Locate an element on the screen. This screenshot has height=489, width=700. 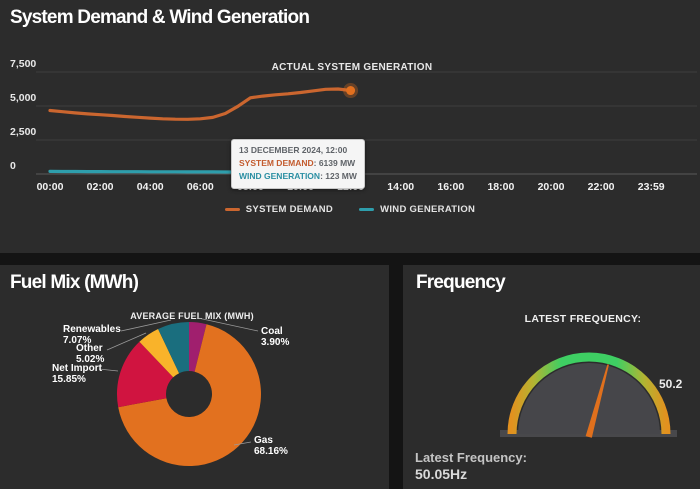
pie-slice-net-import is located at coordinates (145, 374).